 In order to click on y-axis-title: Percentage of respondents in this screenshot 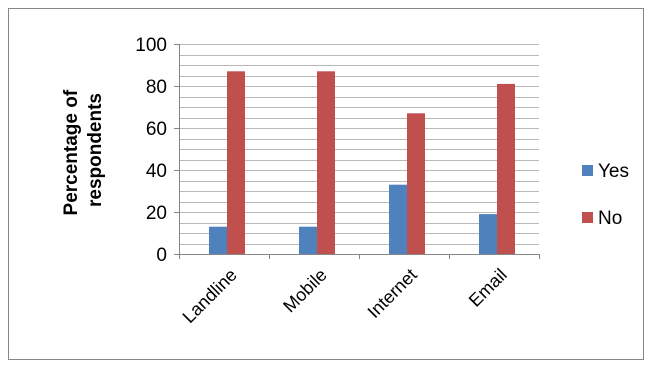, I will do `click(83, 150)`.